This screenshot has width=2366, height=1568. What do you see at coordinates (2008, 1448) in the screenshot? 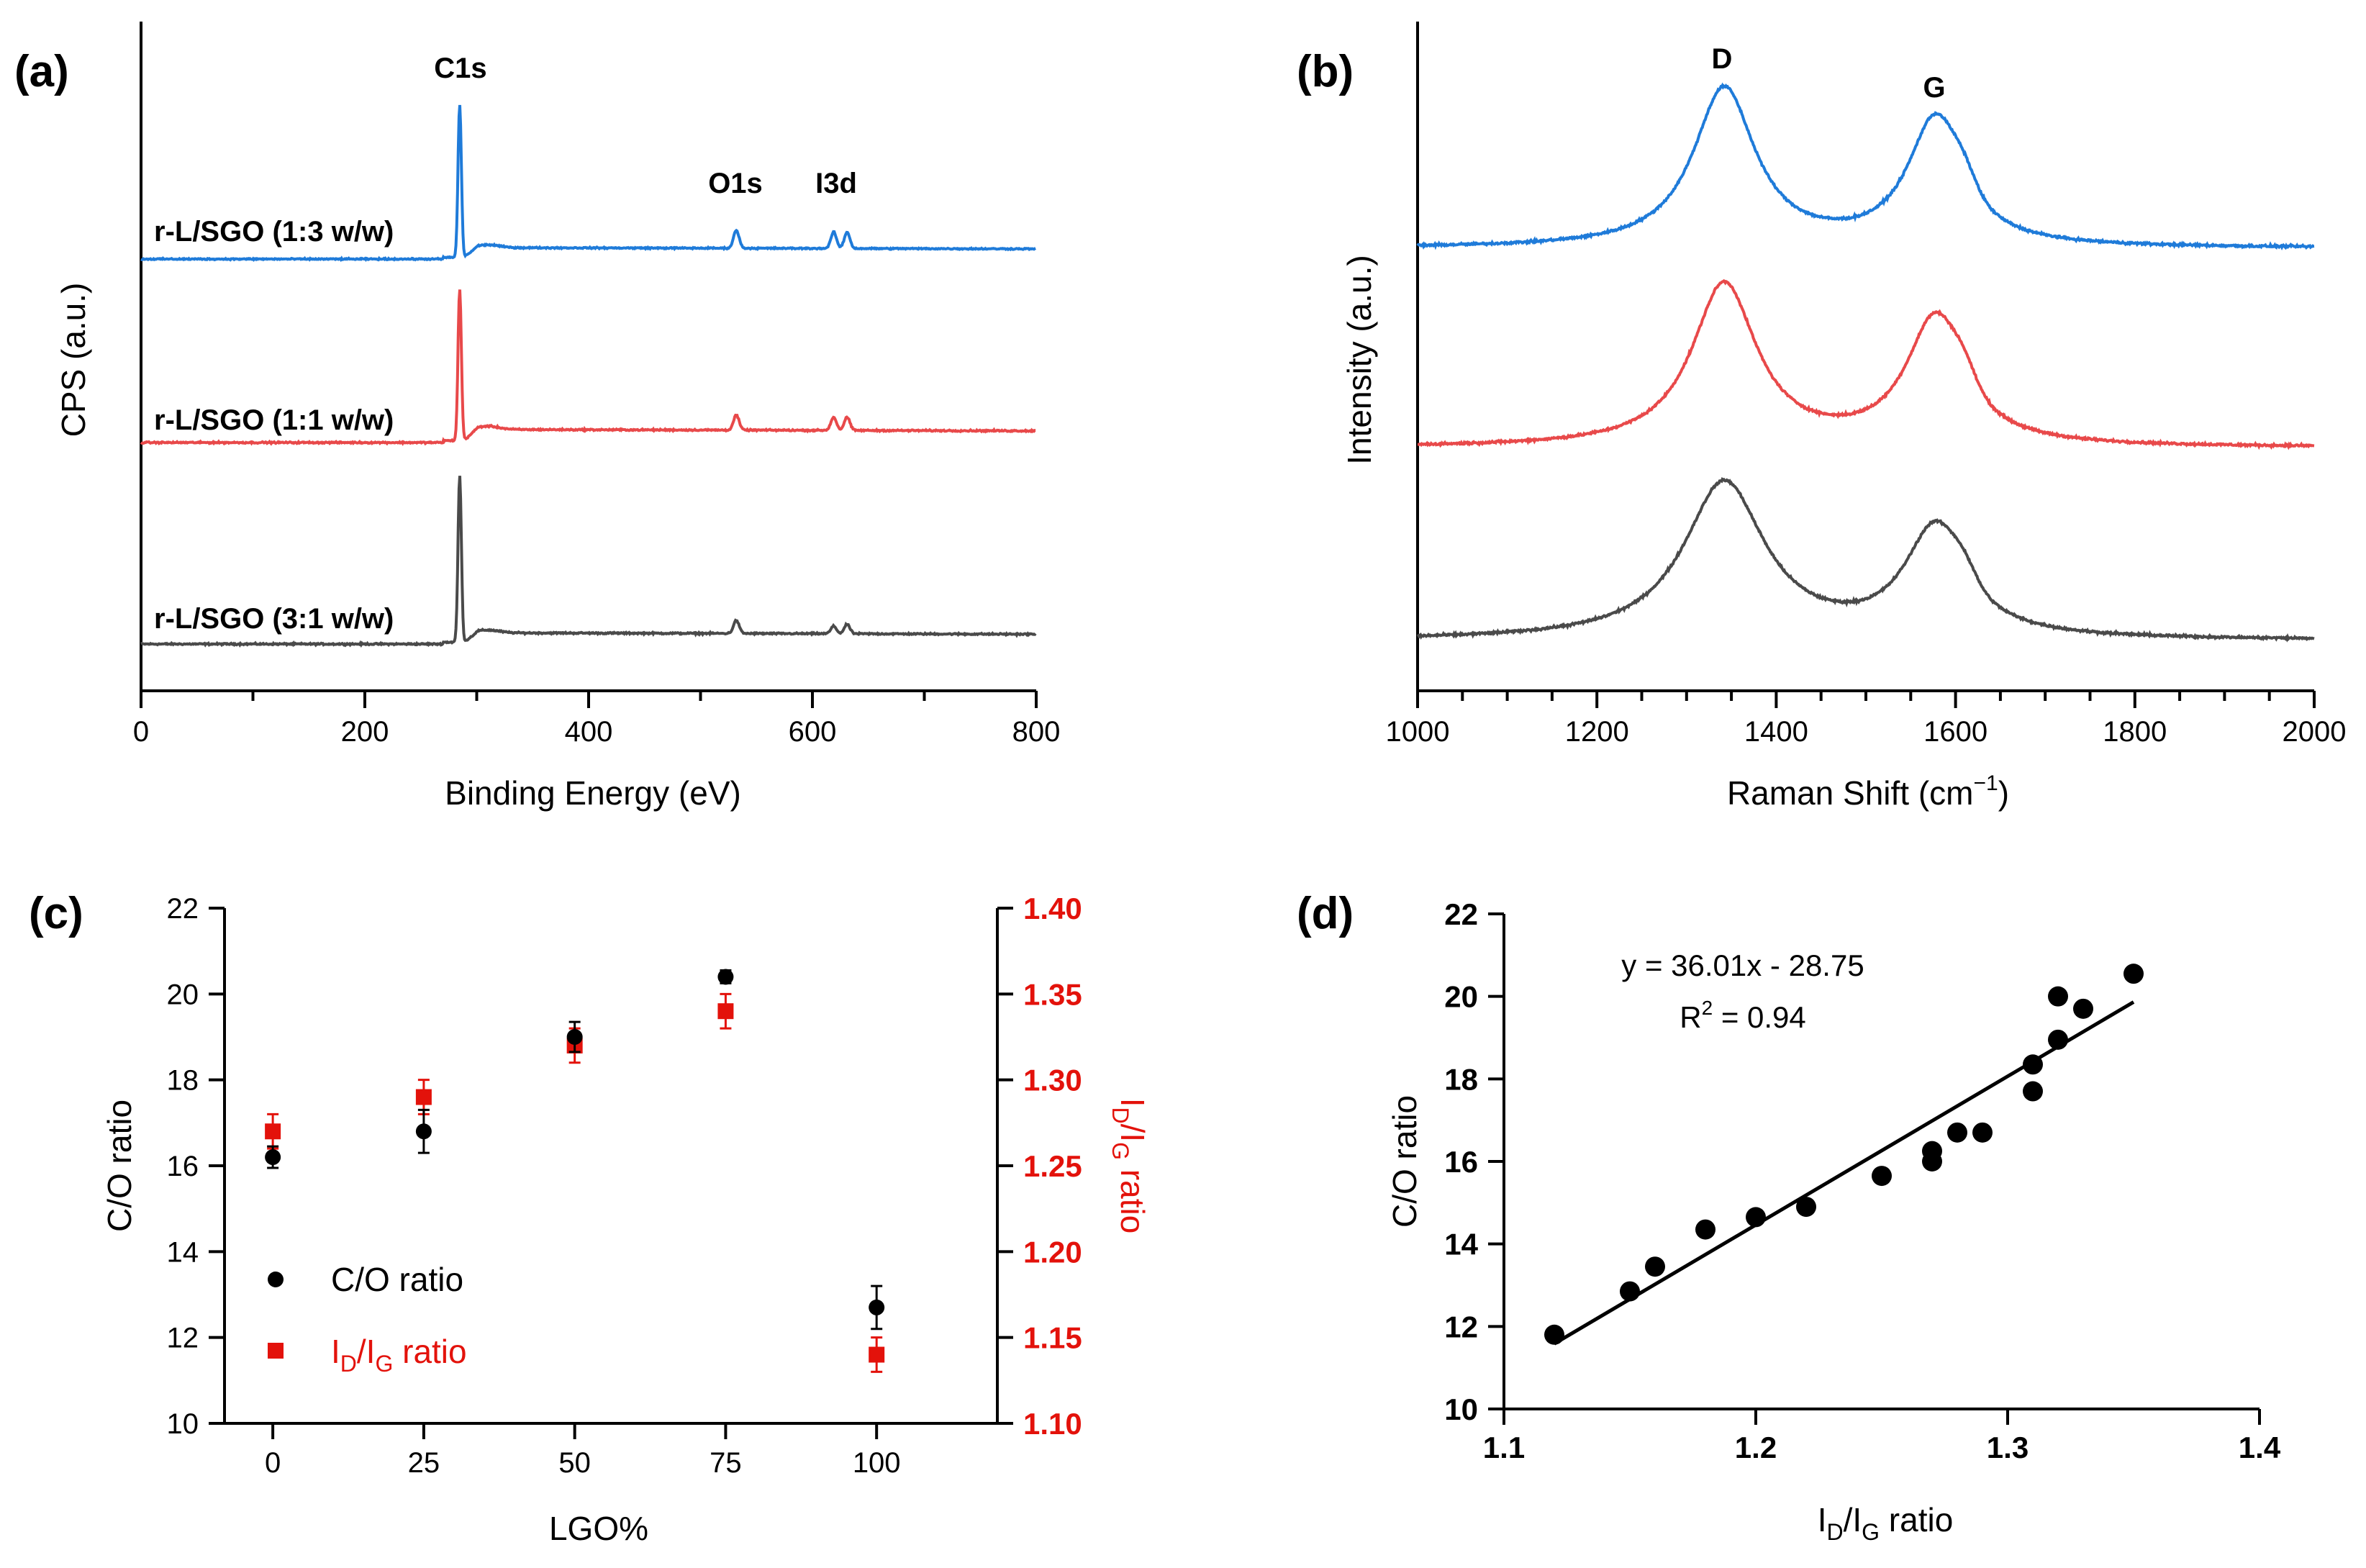
I see `d-x-tick-label: 1.3` at bounding box center [2008, 1448].